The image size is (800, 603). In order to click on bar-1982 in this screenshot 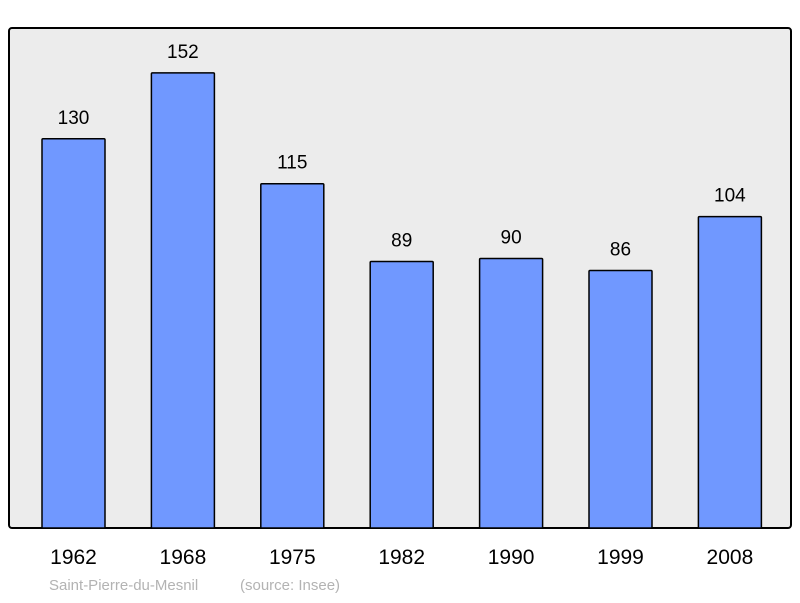, I will do `click(401, 394)`.